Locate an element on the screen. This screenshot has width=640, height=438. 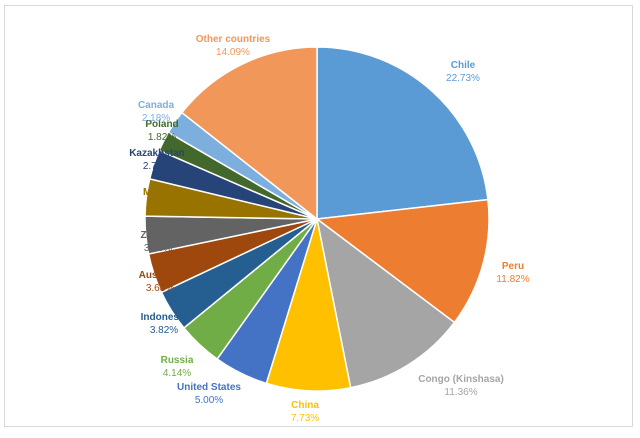
slice-label-value: 3.41% is located at coordinates (160, 205).